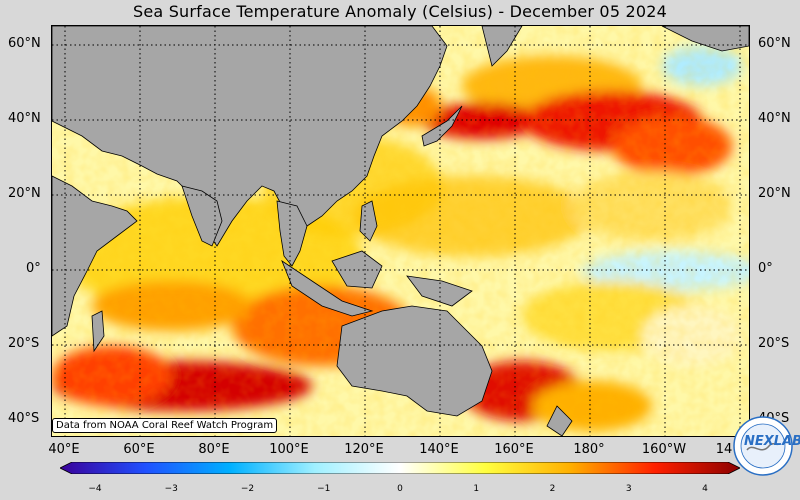 Image resolution: width=800 pixels, height=500 pixels. I want to click on lon-label: 40°E, so click(64, 449).